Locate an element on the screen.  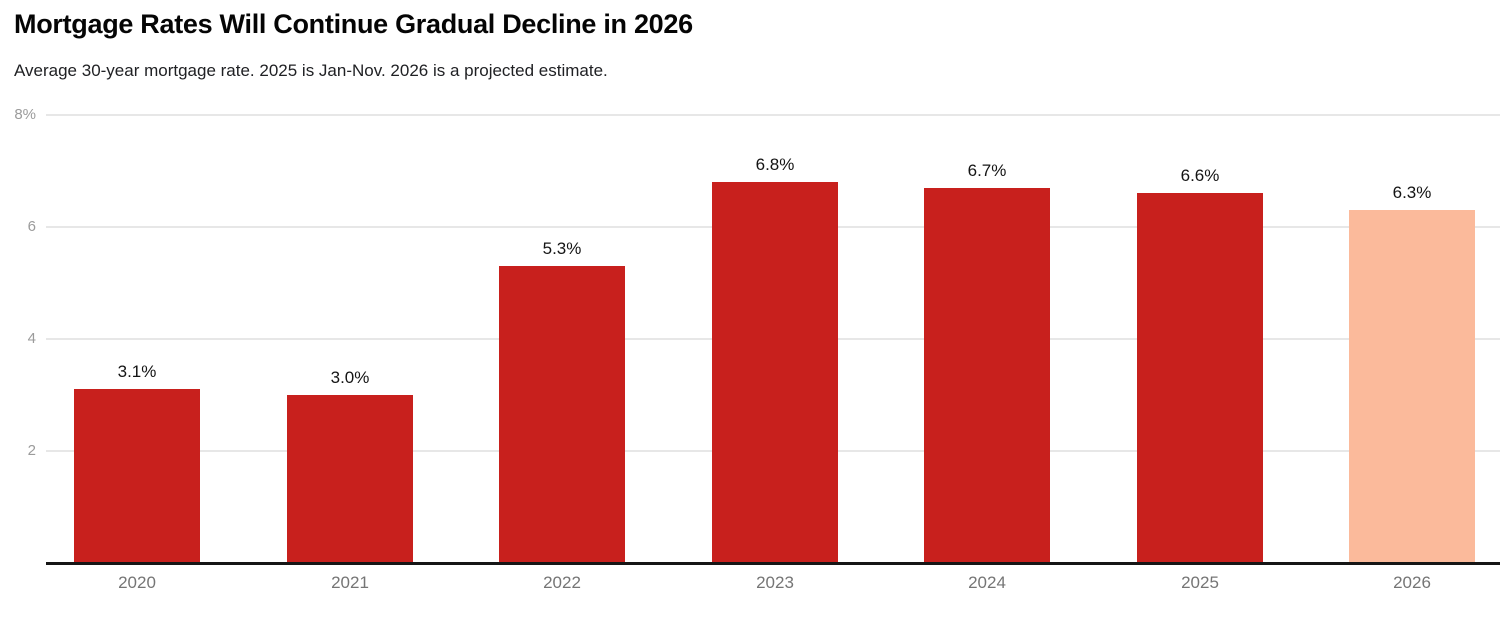
bar-2026 is located at coordinates (1412, 386).